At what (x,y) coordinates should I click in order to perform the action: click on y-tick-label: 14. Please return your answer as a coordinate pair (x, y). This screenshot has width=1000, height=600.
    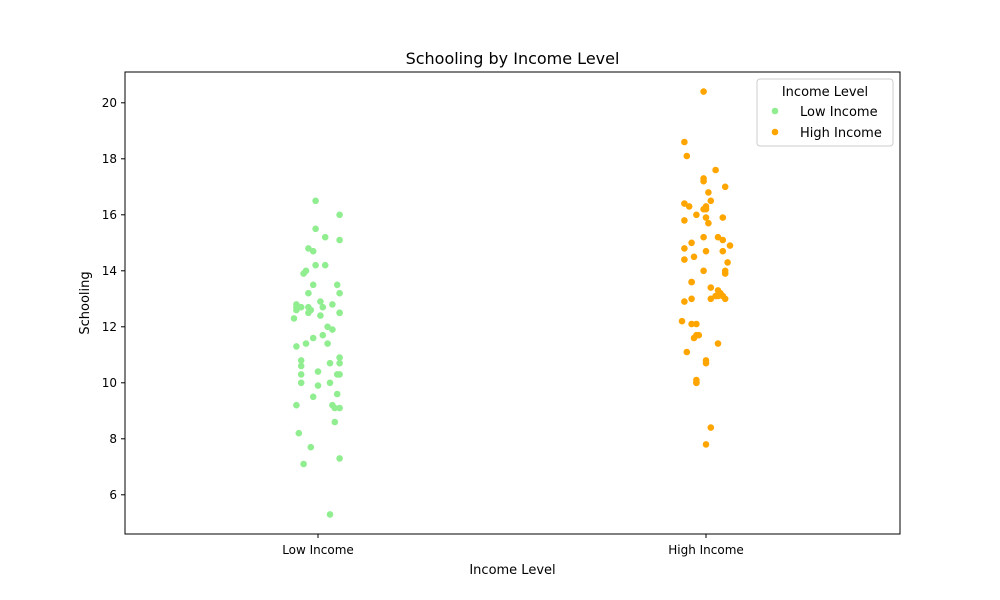
    Looking at the image, I should click on (109, 271).